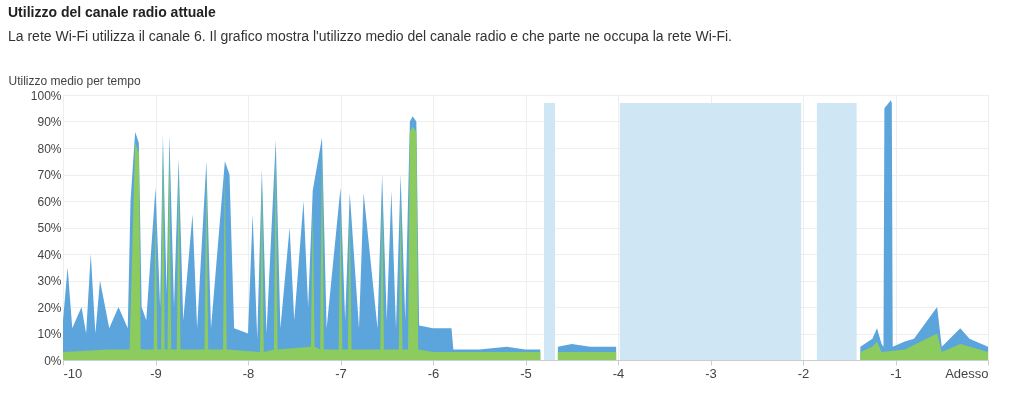 Image resolution: width=1024 pixels, height=396 pixels. What do you see at coordinates (49, 175) in the screenshot?
I see `y-tick-label: 70%` at bounding box center [49, 175].